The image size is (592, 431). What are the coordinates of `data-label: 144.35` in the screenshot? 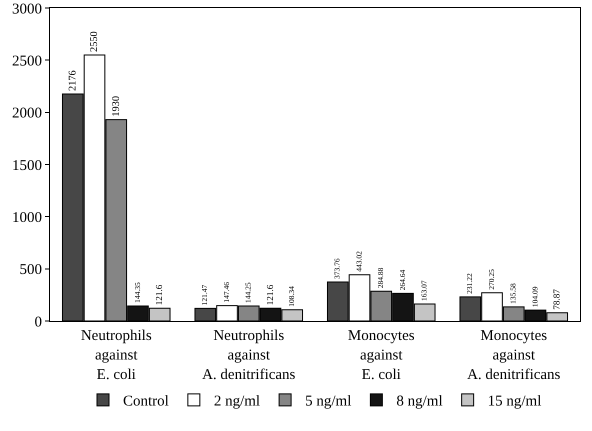 It's located at (137, 292).